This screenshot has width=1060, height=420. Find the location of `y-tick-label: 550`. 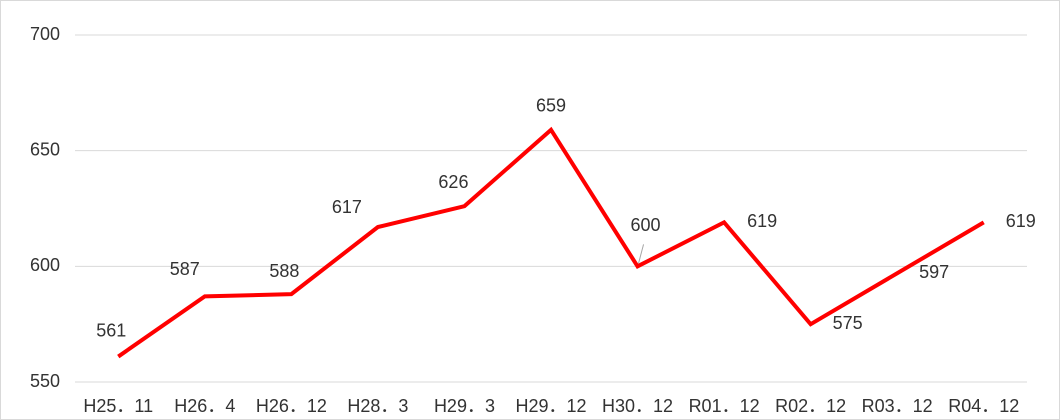

y-tick-label: 550 is located at coordinates (45, 381).